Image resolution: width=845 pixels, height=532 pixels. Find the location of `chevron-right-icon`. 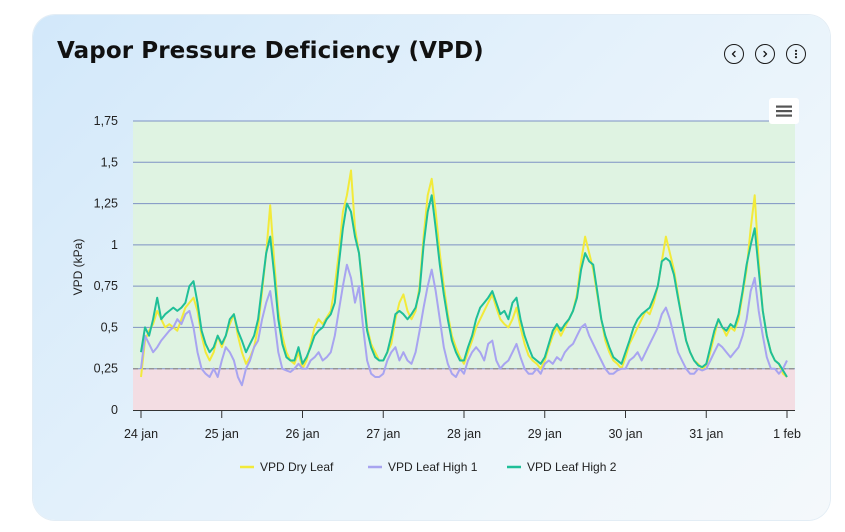

chevron-right-icon is located at coordinates (765, 54).